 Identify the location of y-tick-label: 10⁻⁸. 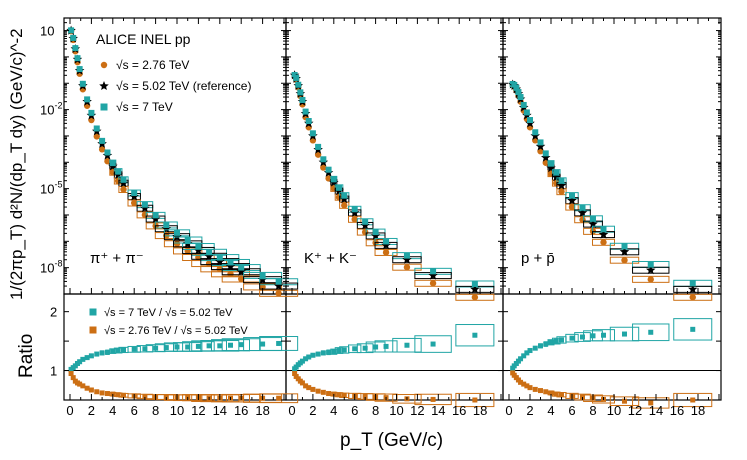
(51, 267).